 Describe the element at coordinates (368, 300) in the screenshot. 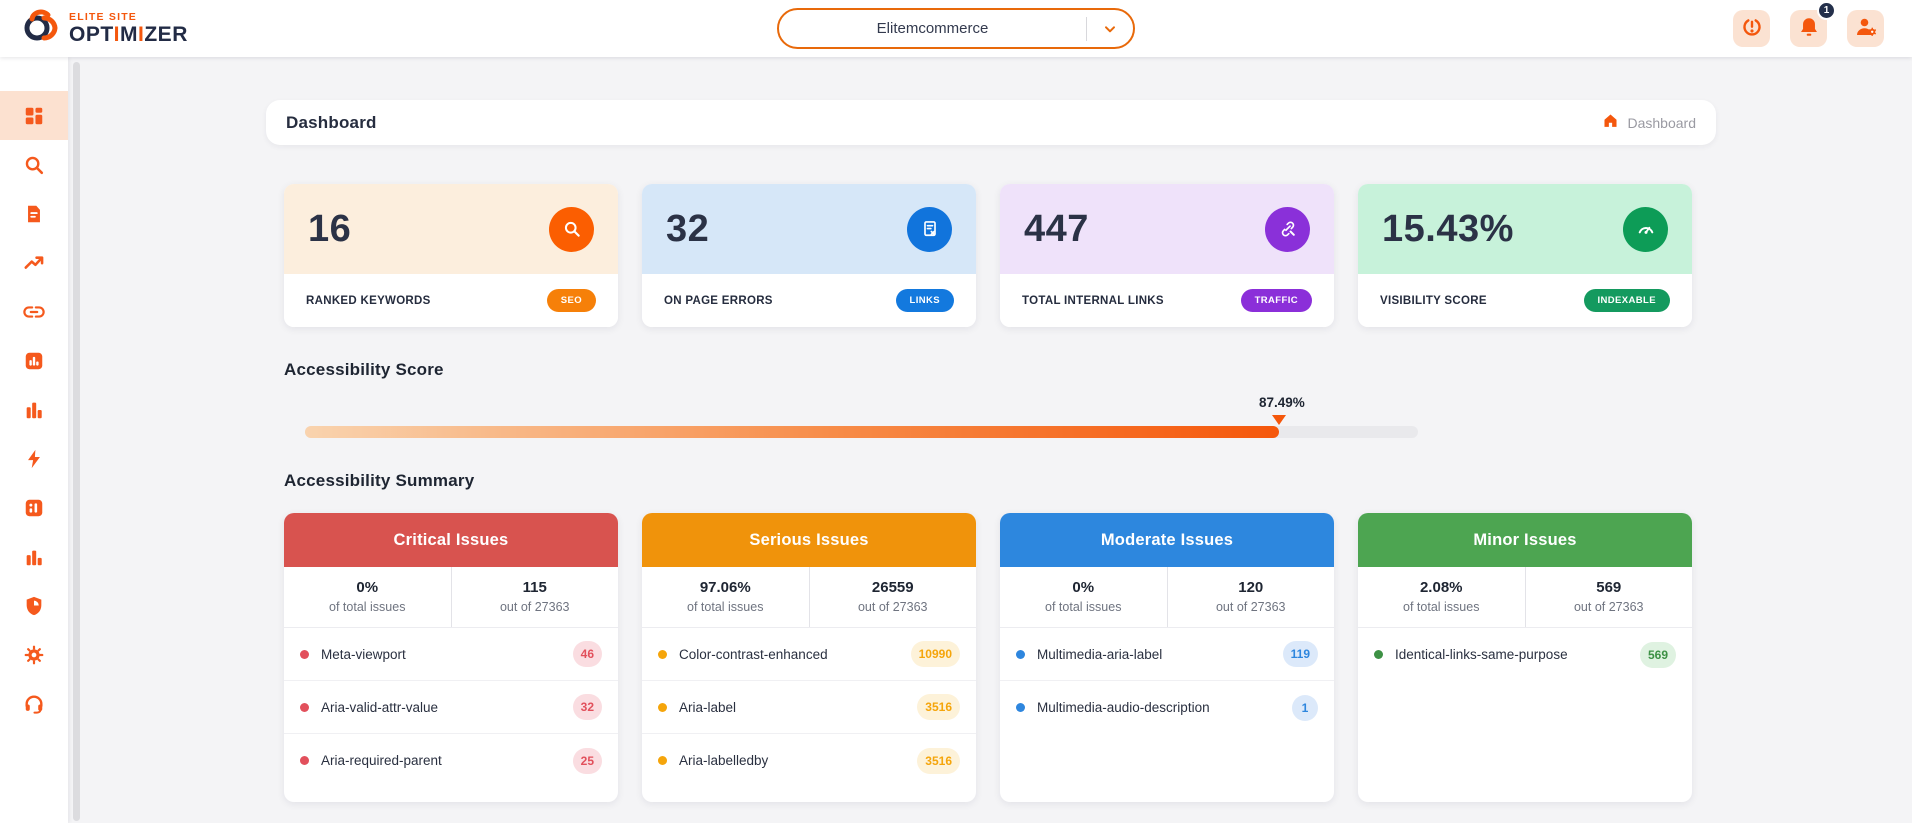

I see `stat-label: RANKED KEYWORDS` at that location.